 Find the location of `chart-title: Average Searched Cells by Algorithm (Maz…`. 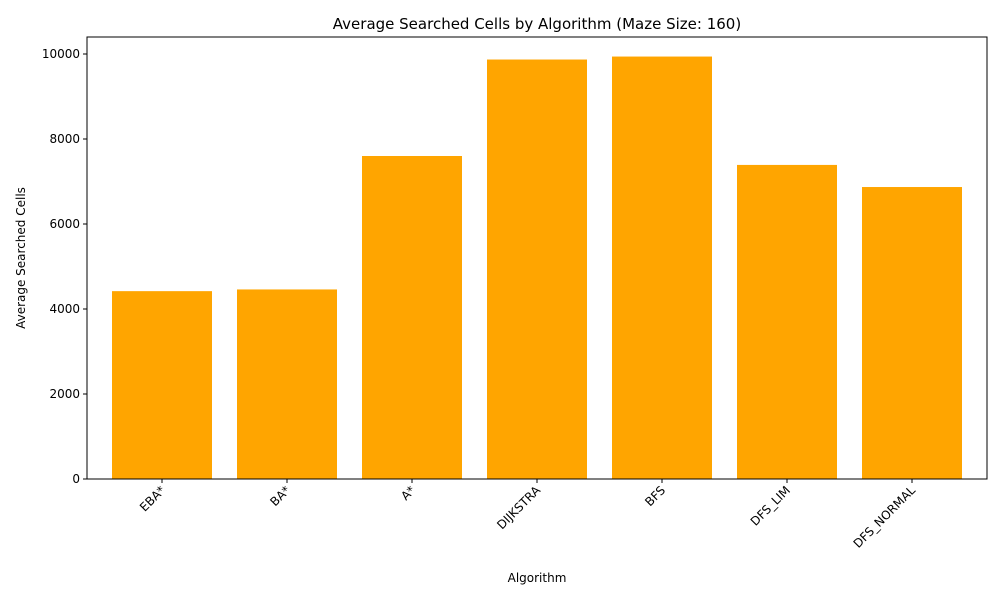

chart-title: Average Searched Cells by Algorithm (Maz… is located at coordinates (537, 24).